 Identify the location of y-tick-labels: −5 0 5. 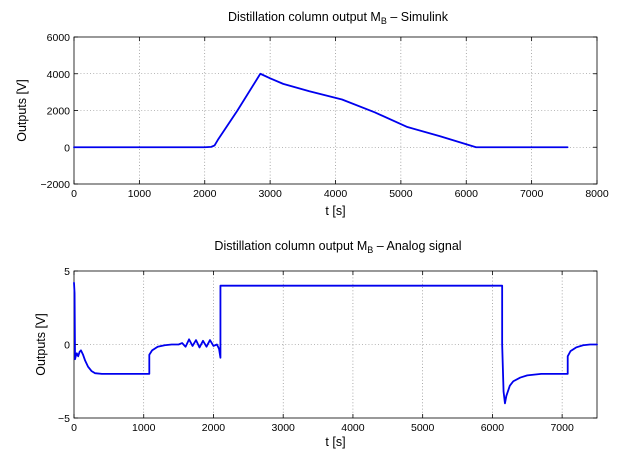
(64, 345).